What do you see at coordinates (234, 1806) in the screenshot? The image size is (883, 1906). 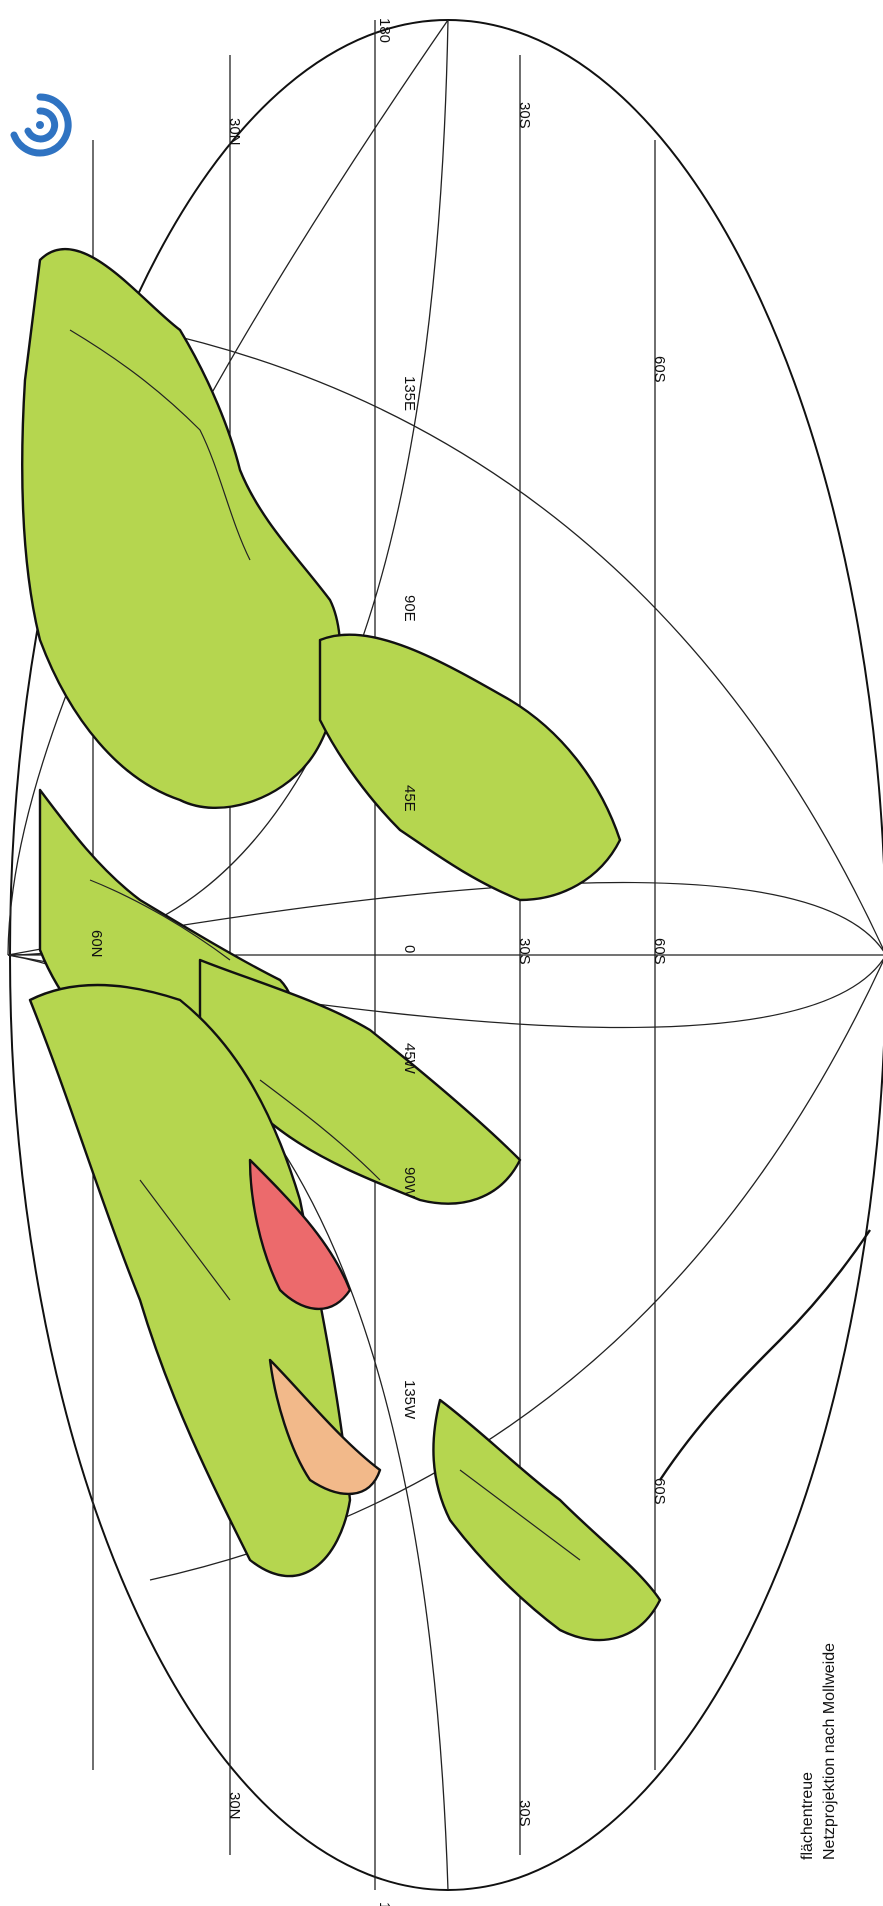 I see `label-30n-bottom: 30N` at bounding box center [234, 1806].